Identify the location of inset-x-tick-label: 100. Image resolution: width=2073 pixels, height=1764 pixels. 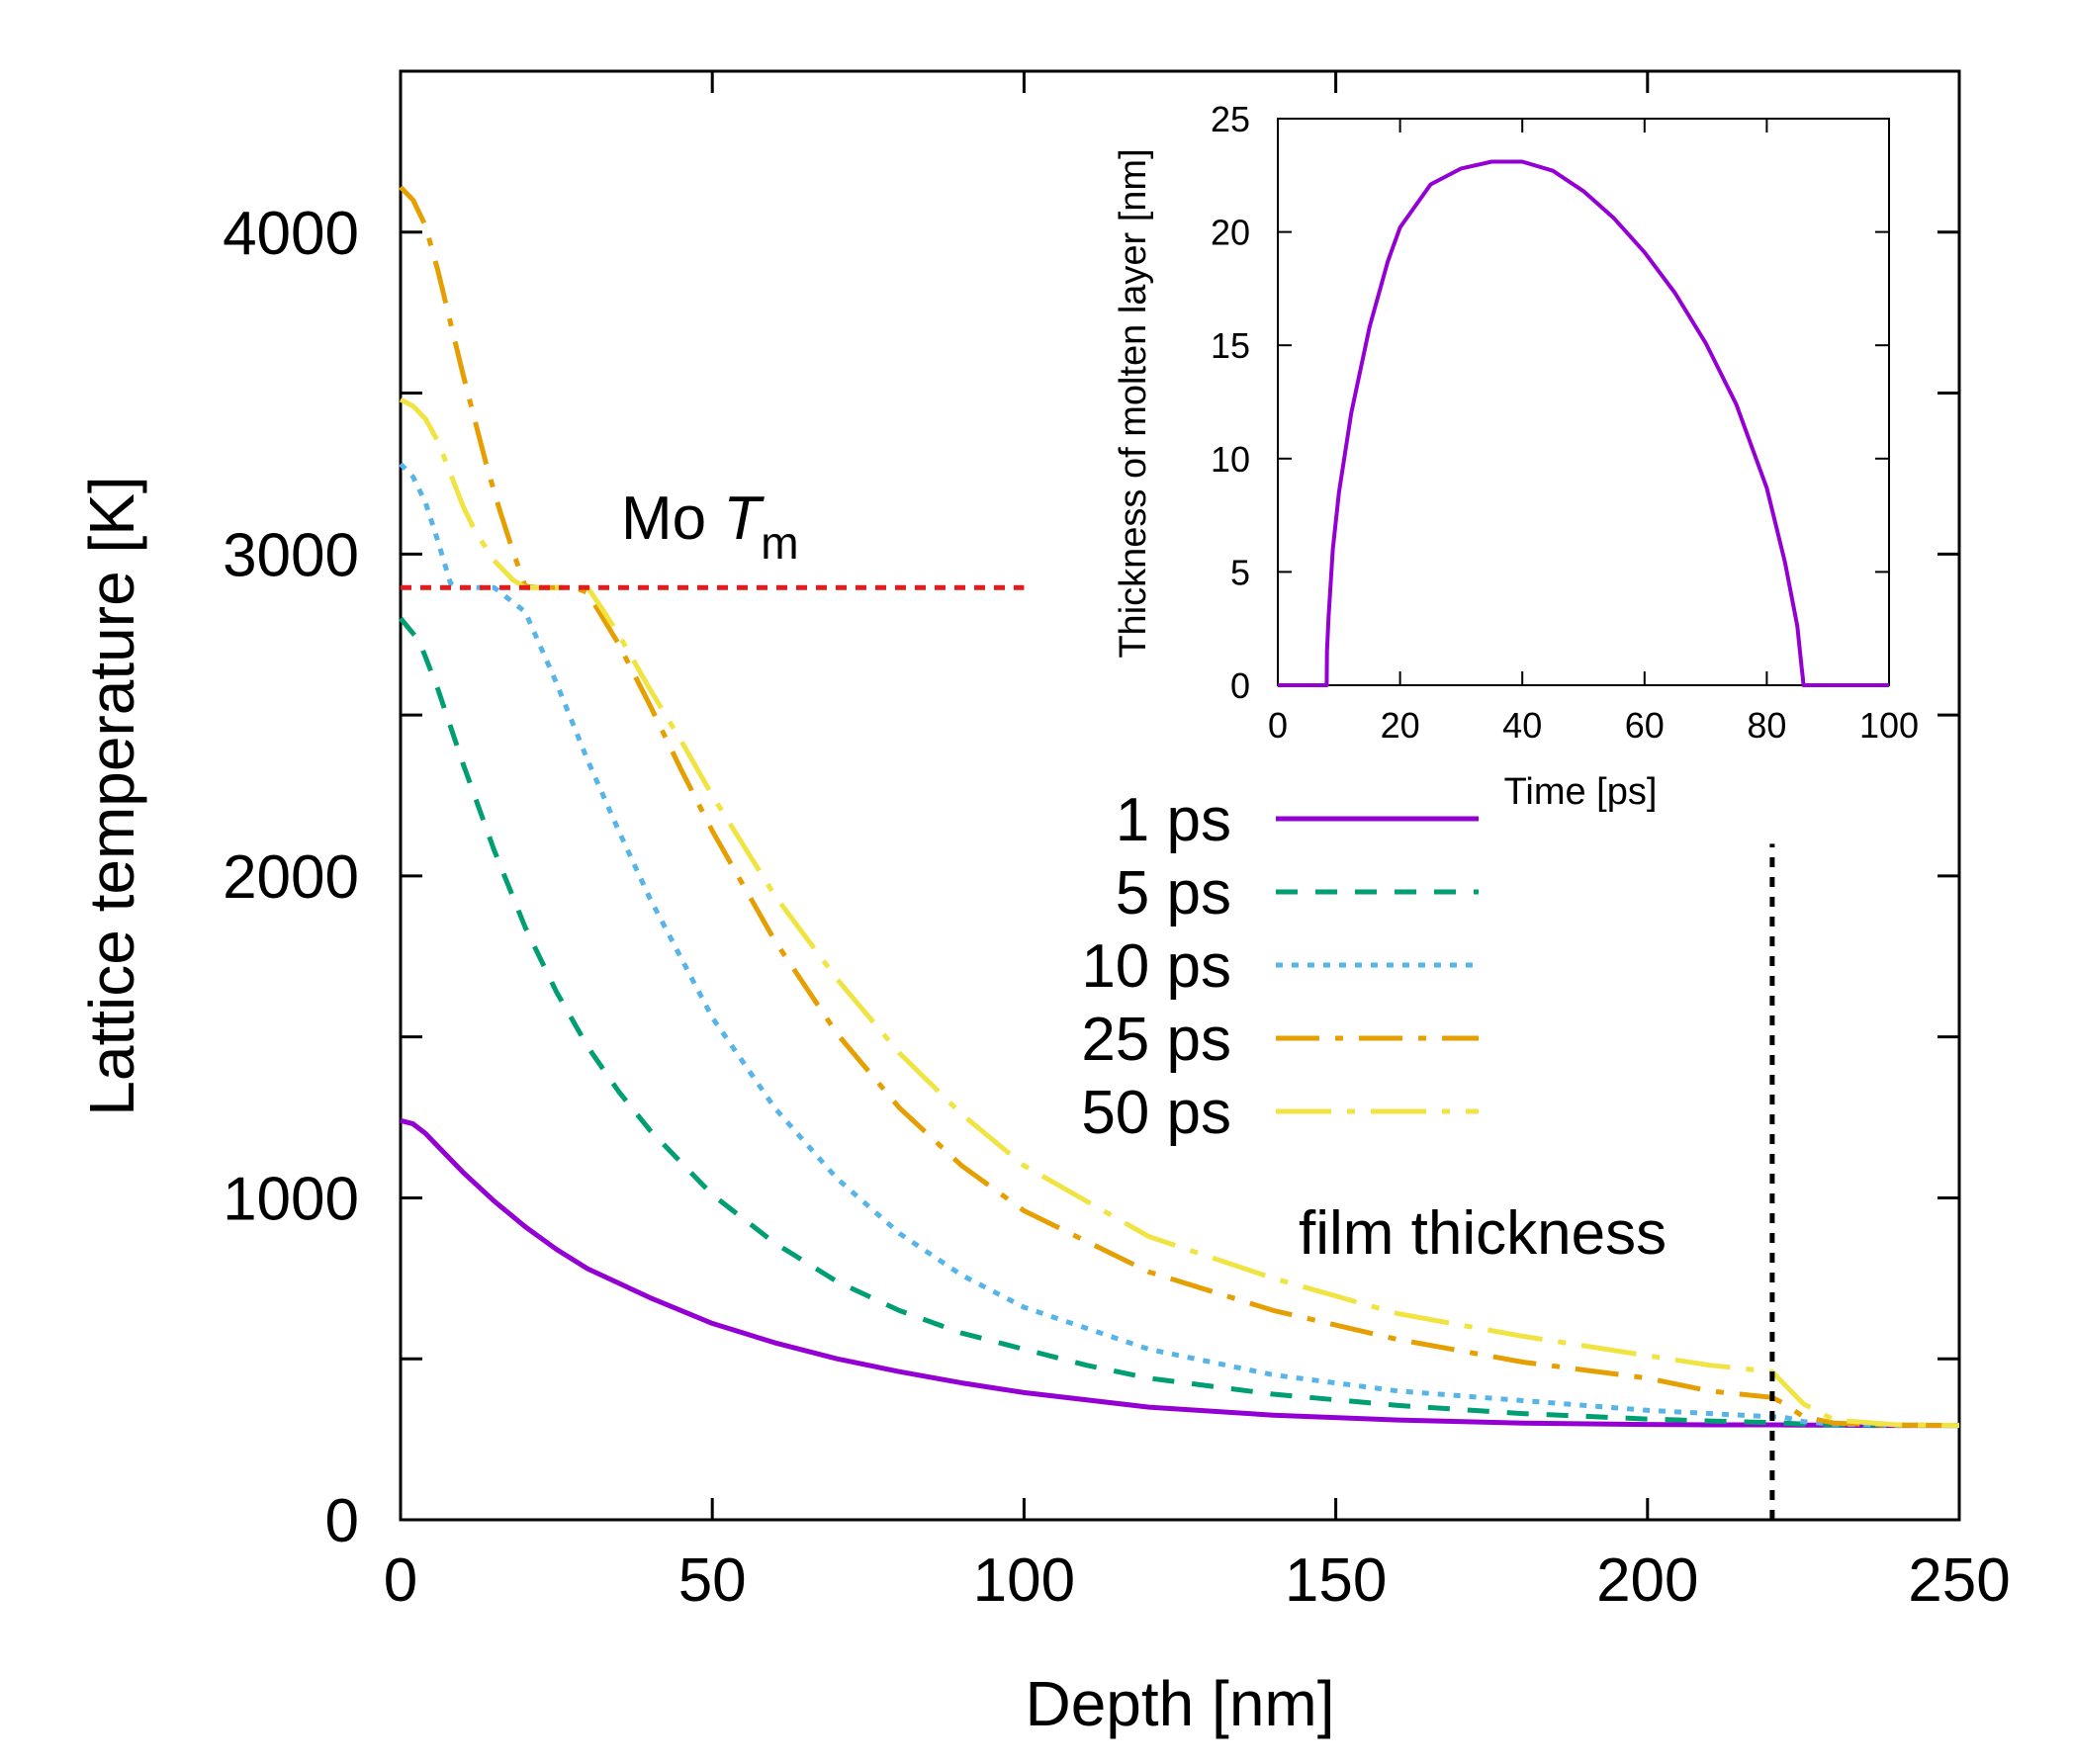
(1889, 725).